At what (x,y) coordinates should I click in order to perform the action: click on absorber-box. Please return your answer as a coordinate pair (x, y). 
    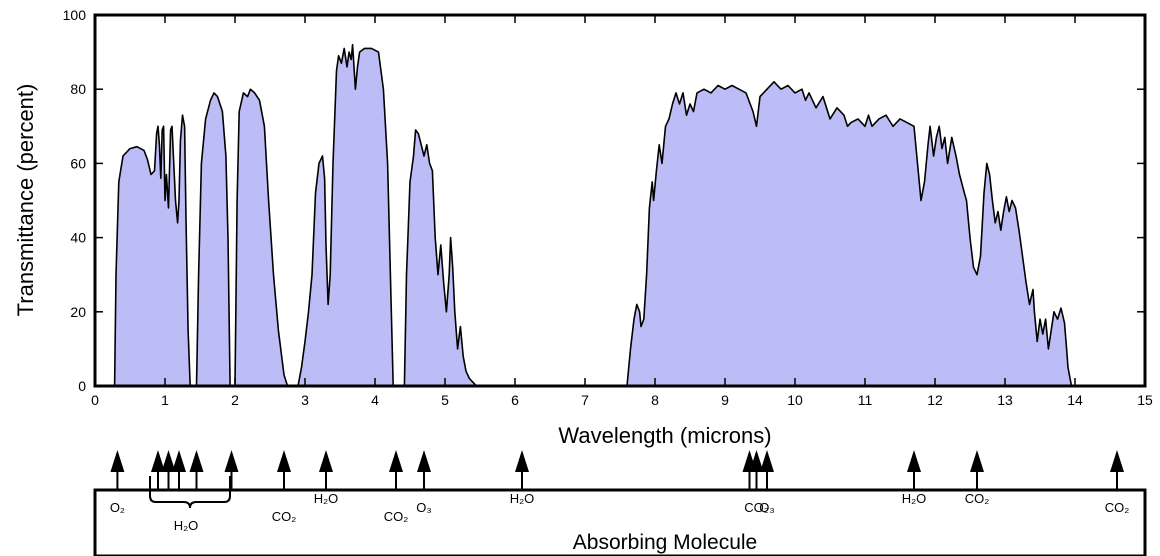
    Looking at the image, I should click on (620, 522).